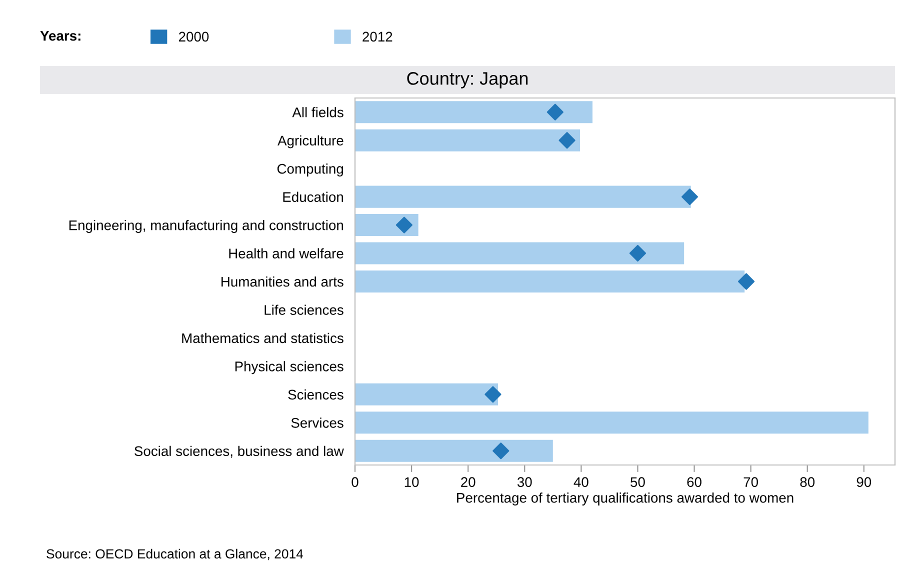 The width and height of the screenshot is (899, 578). Describe the element at coordinates (864, 482) in the screenshot. I see `x-tick-label: 90` at that location.